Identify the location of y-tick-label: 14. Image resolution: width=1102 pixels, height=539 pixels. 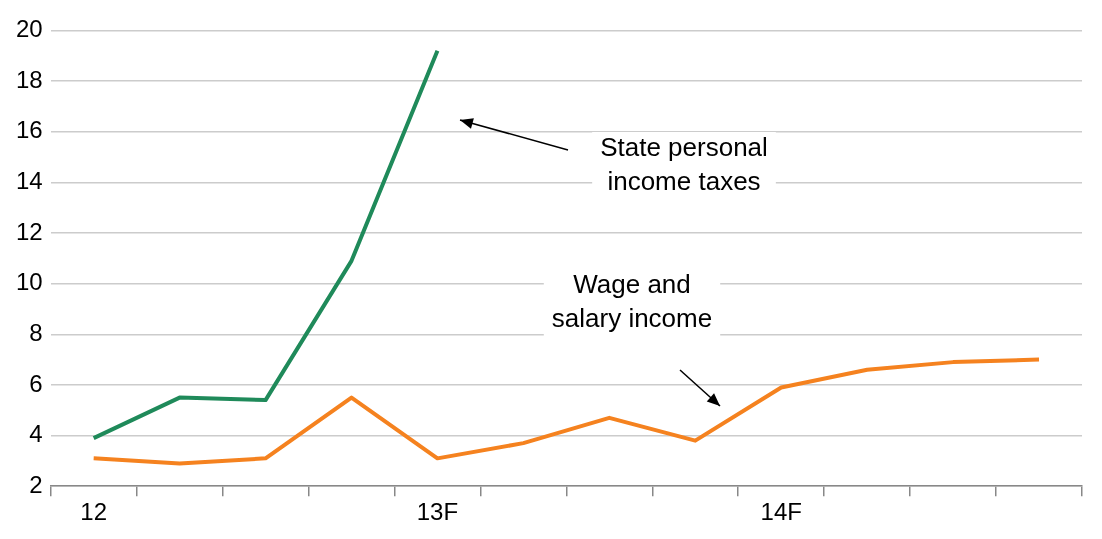
(29, 180).